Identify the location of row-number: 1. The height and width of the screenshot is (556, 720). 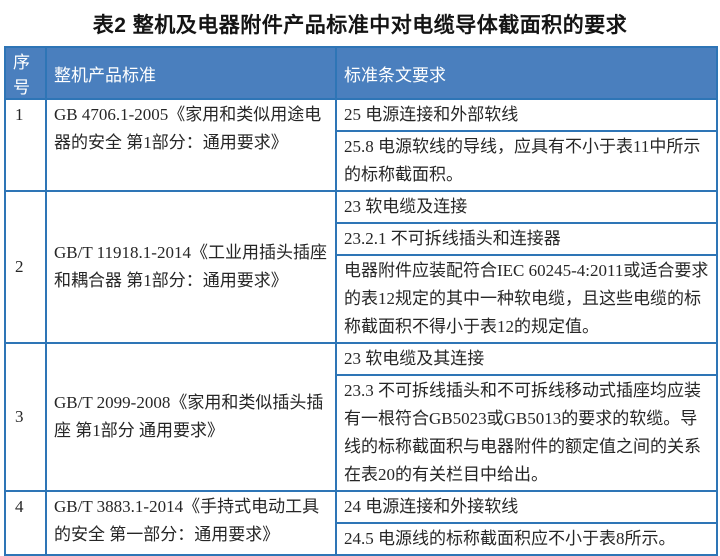
(25, 145).